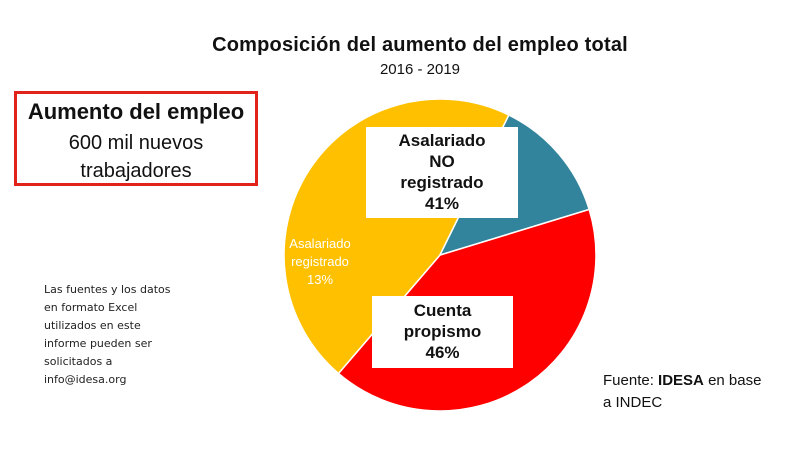  I want to click on callout-body: 600 mil nuevos trabajadores, so click(136, 157).